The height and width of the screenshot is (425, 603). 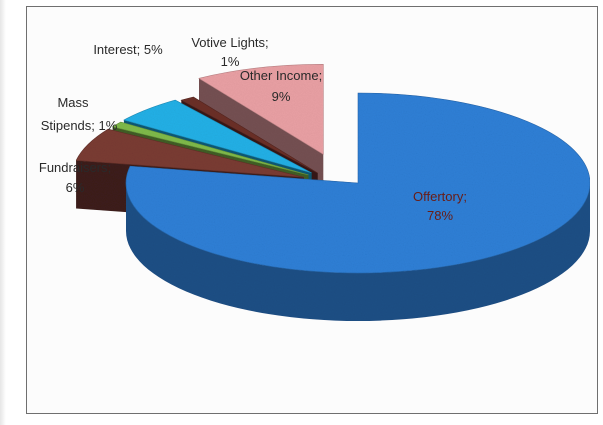 I want to click on other-income-slice, so click(x=261, y=109).